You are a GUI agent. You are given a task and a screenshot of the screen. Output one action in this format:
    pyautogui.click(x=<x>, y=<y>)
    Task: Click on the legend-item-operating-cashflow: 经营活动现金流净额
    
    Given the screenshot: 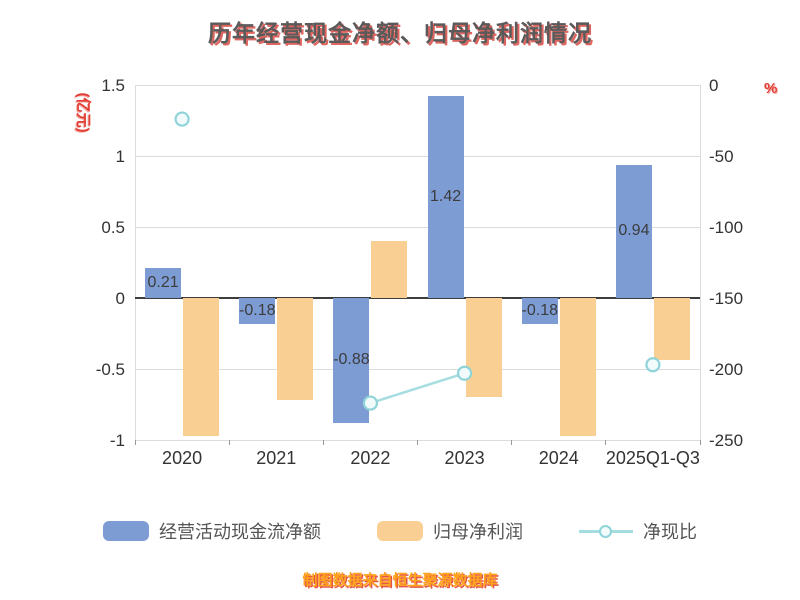 What is the action you would take?
    pyautogui.click(x=212, y=531)
    